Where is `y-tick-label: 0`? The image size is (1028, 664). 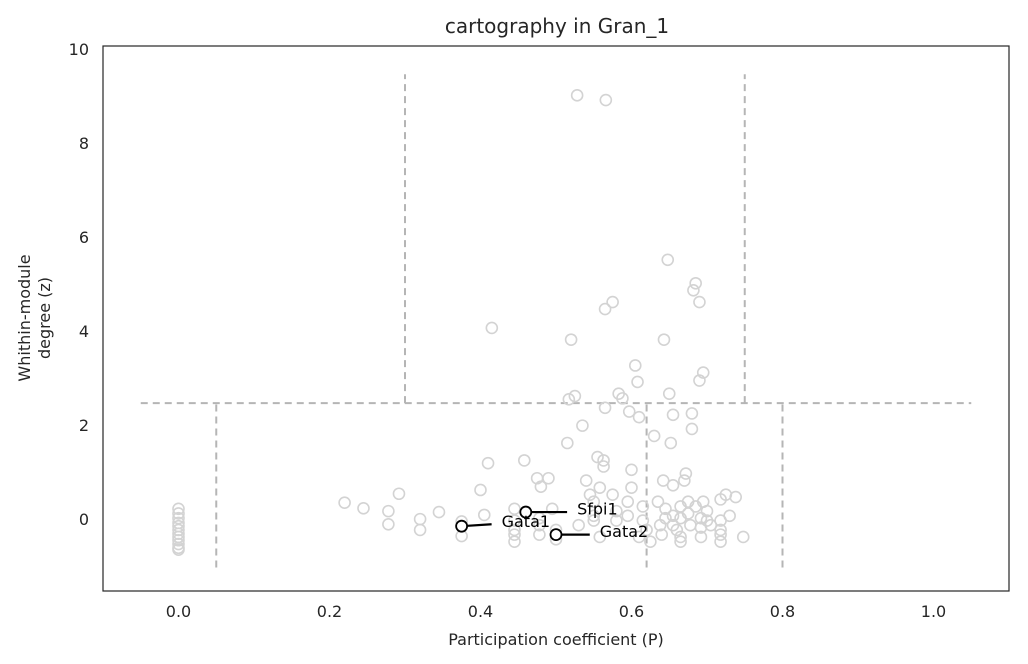
y-tick-label: 0 is located at coordinates (84, 519).